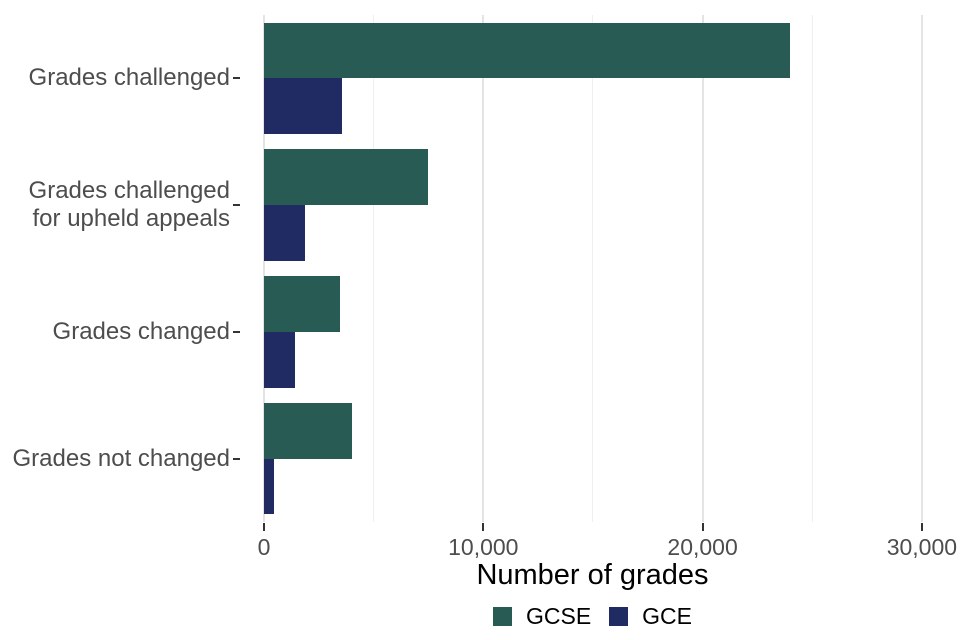 This screenshot has width=960, height=640. I want to click on category-label: Grades not changed, so click(121, 458).